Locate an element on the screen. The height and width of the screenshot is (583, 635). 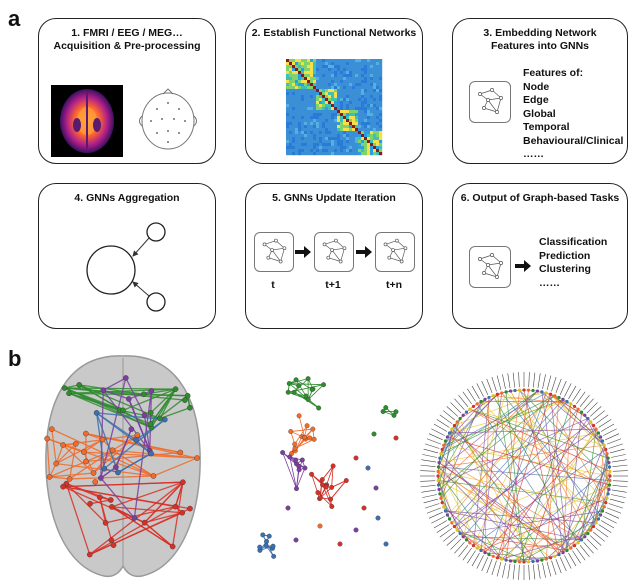
feature-temporal: Temporal is located at coordinates (546, 127).